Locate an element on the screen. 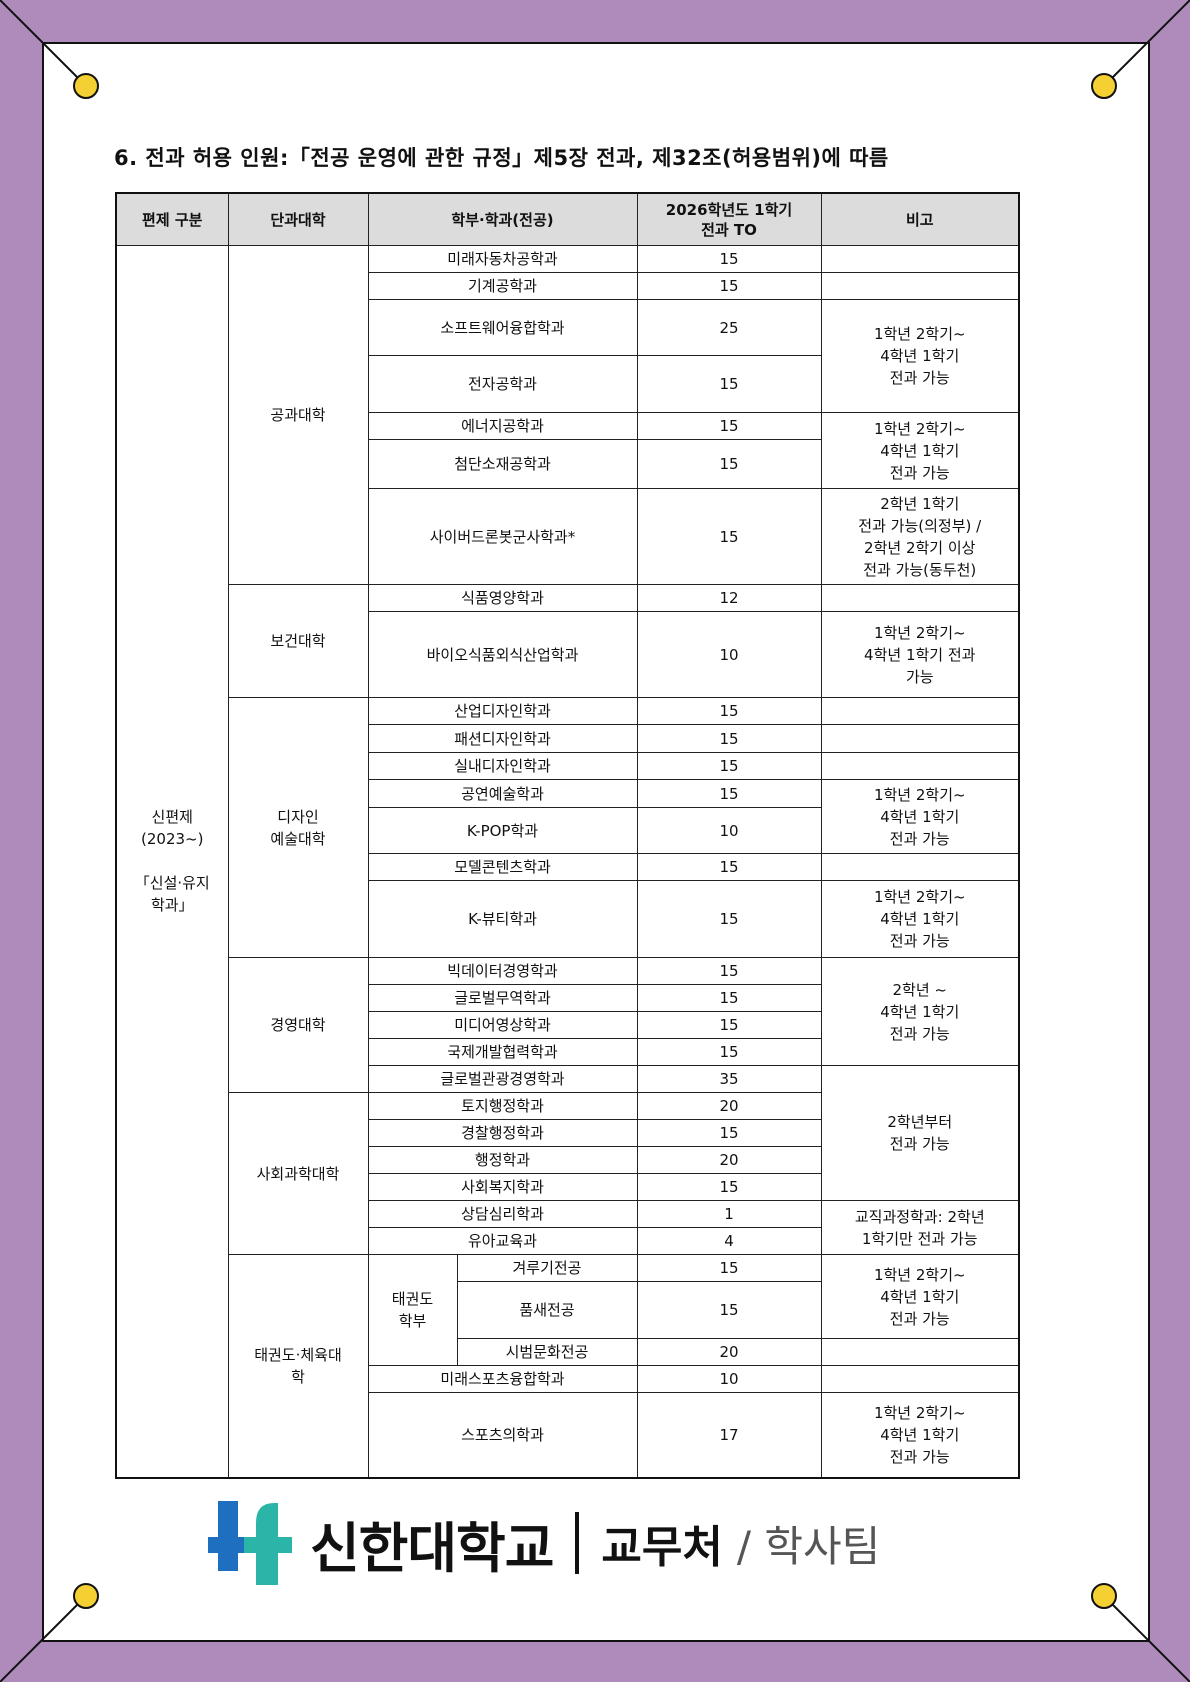  department-cell: 바이오식품외식산업학과 is located at coordinates (502, 654).